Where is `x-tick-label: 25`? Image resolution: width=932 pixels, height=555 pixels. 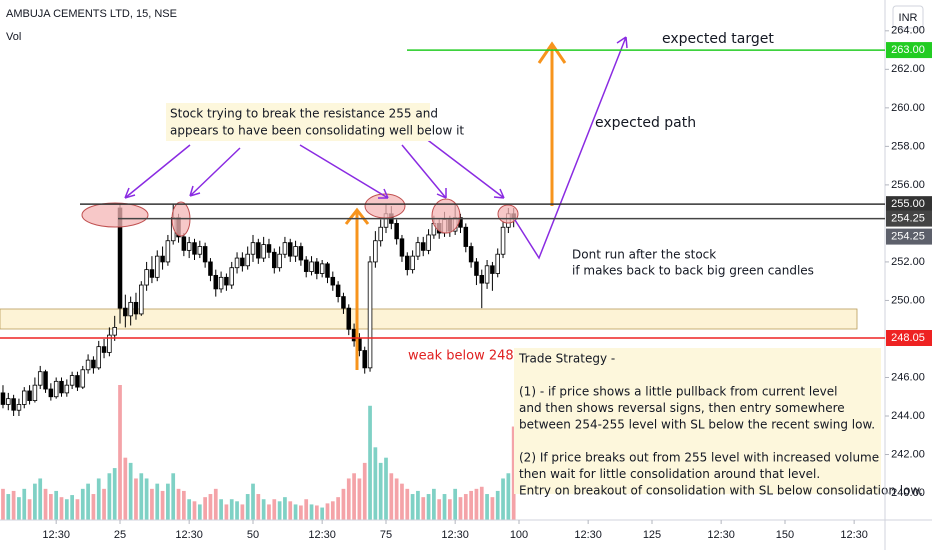
x-tick-label: 25 is located at coordinates (120, 535).